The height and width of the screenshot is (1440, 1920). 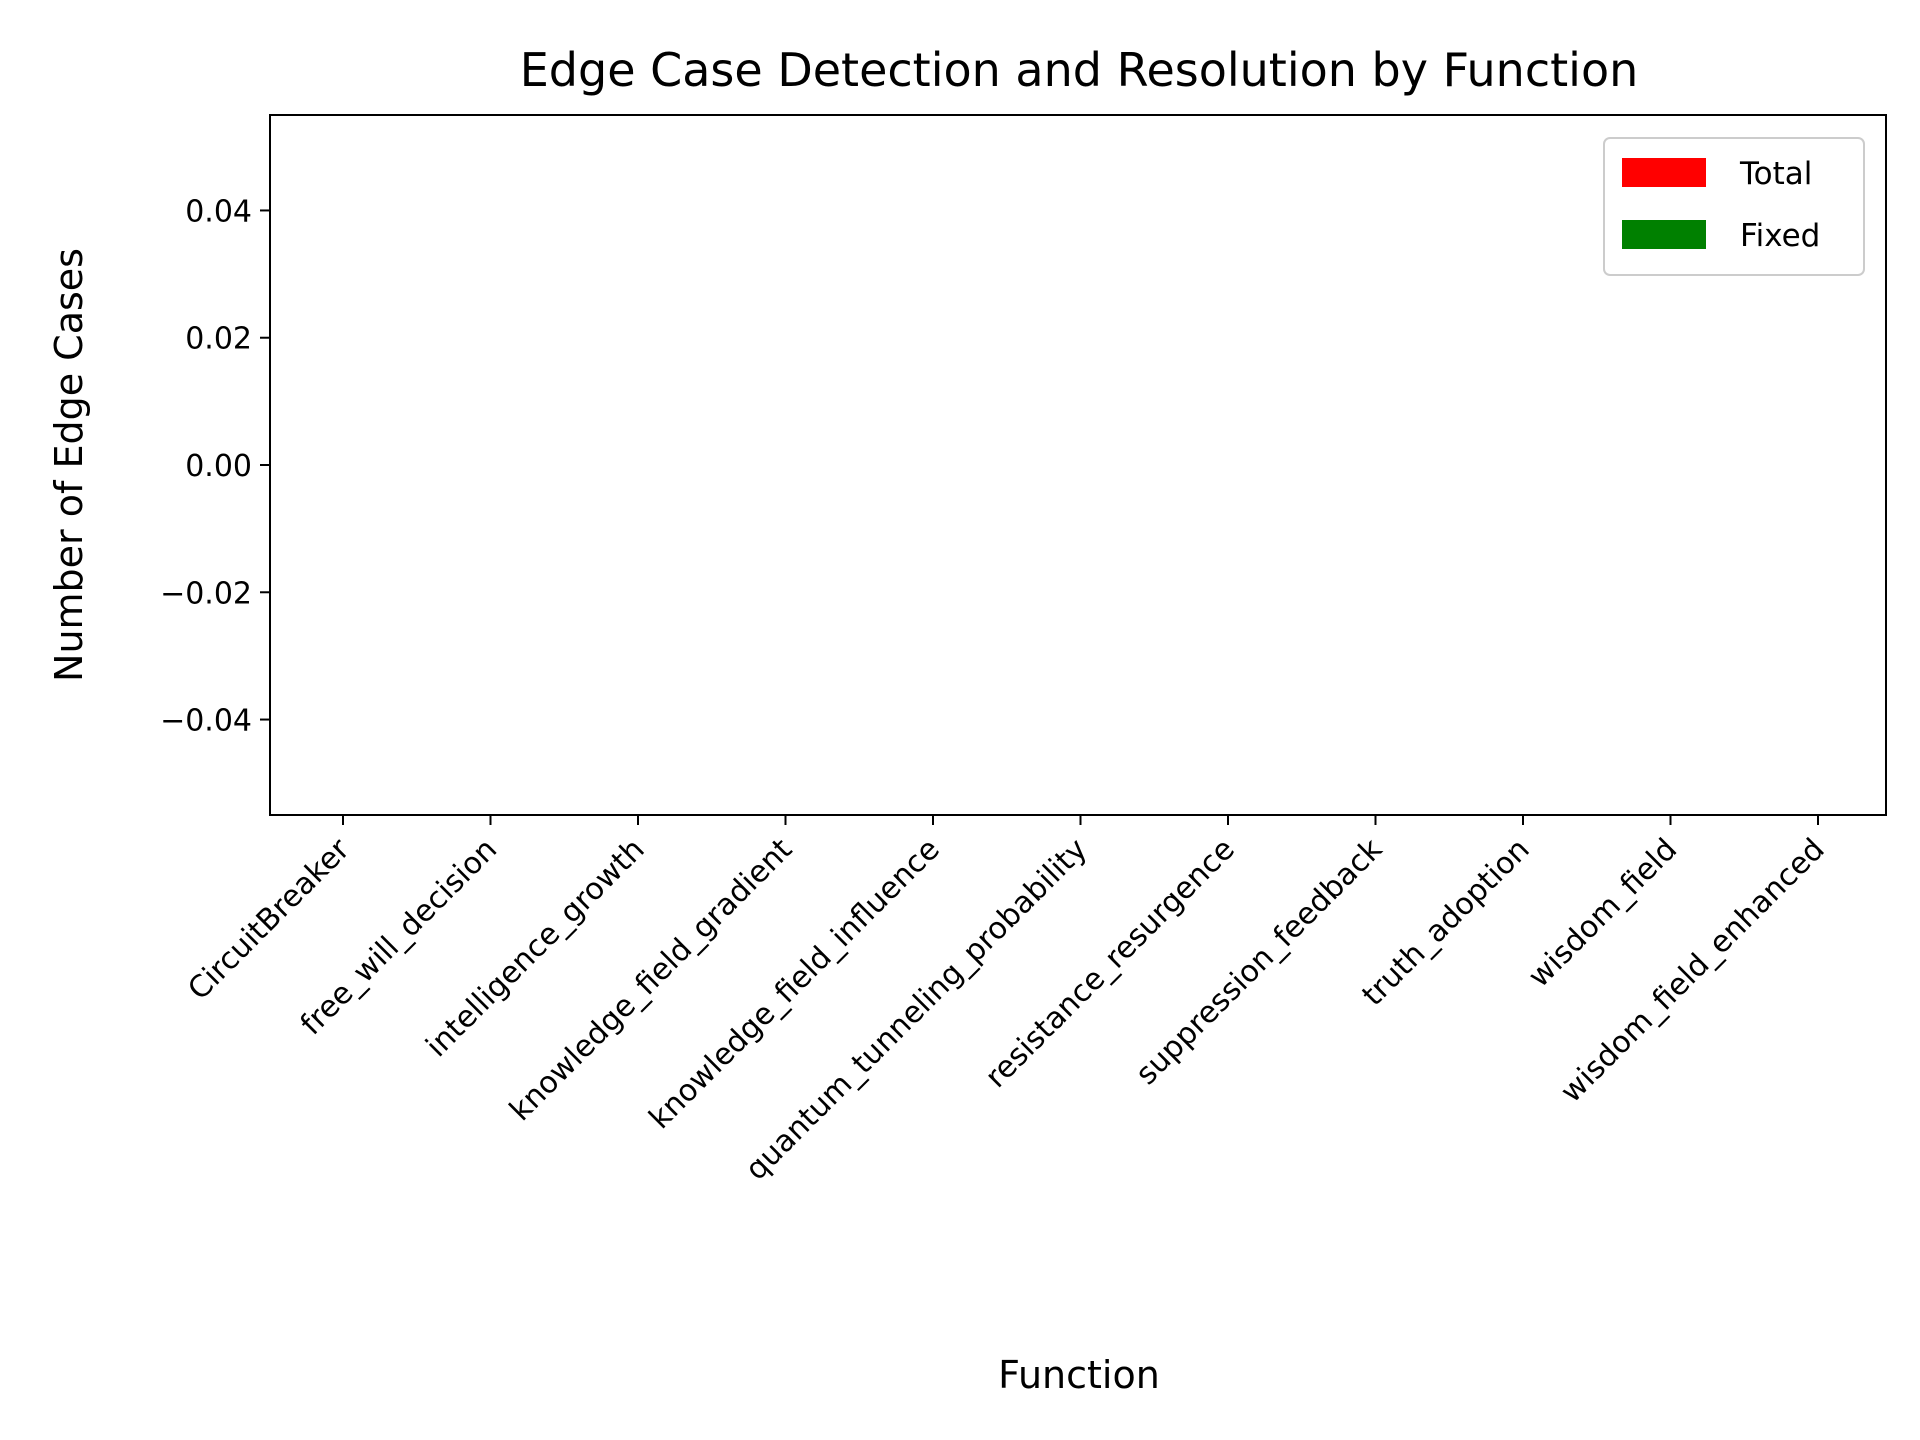 I want to click on x-tick-label: knowledge_field_influence, so click(x=795, y=984).